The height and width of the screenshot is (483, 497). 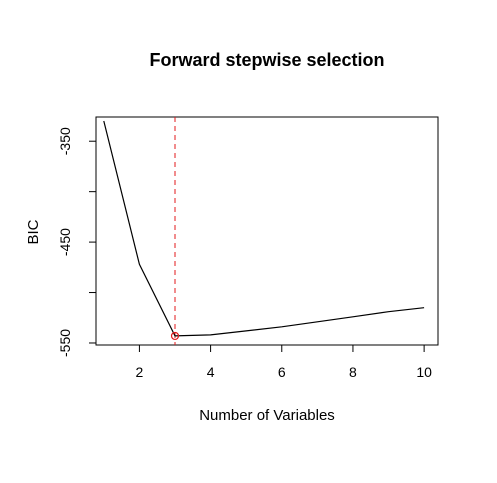 I want to click on x-tick-label: 6, so click(x=282, y=372).